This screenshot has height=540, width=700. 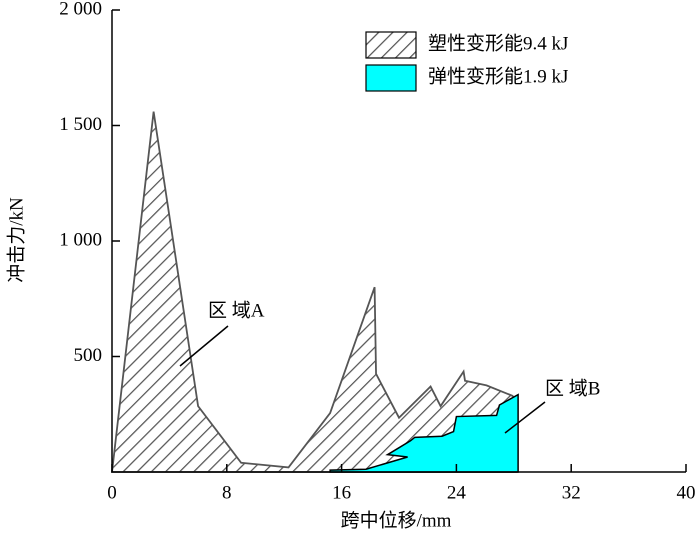 I want to click on x-tick-label: 8, so click(x=227, y=492).